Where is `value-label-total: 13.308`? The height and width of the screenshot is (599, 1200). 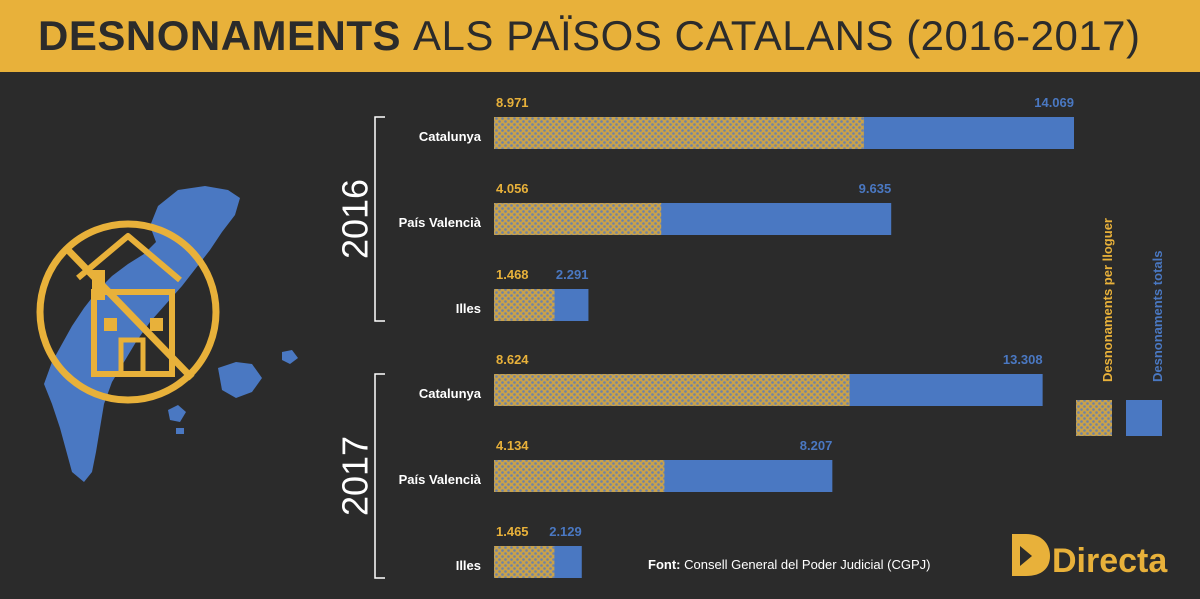
value-label-total: 13.308 is located at coordinates (1023, 359).